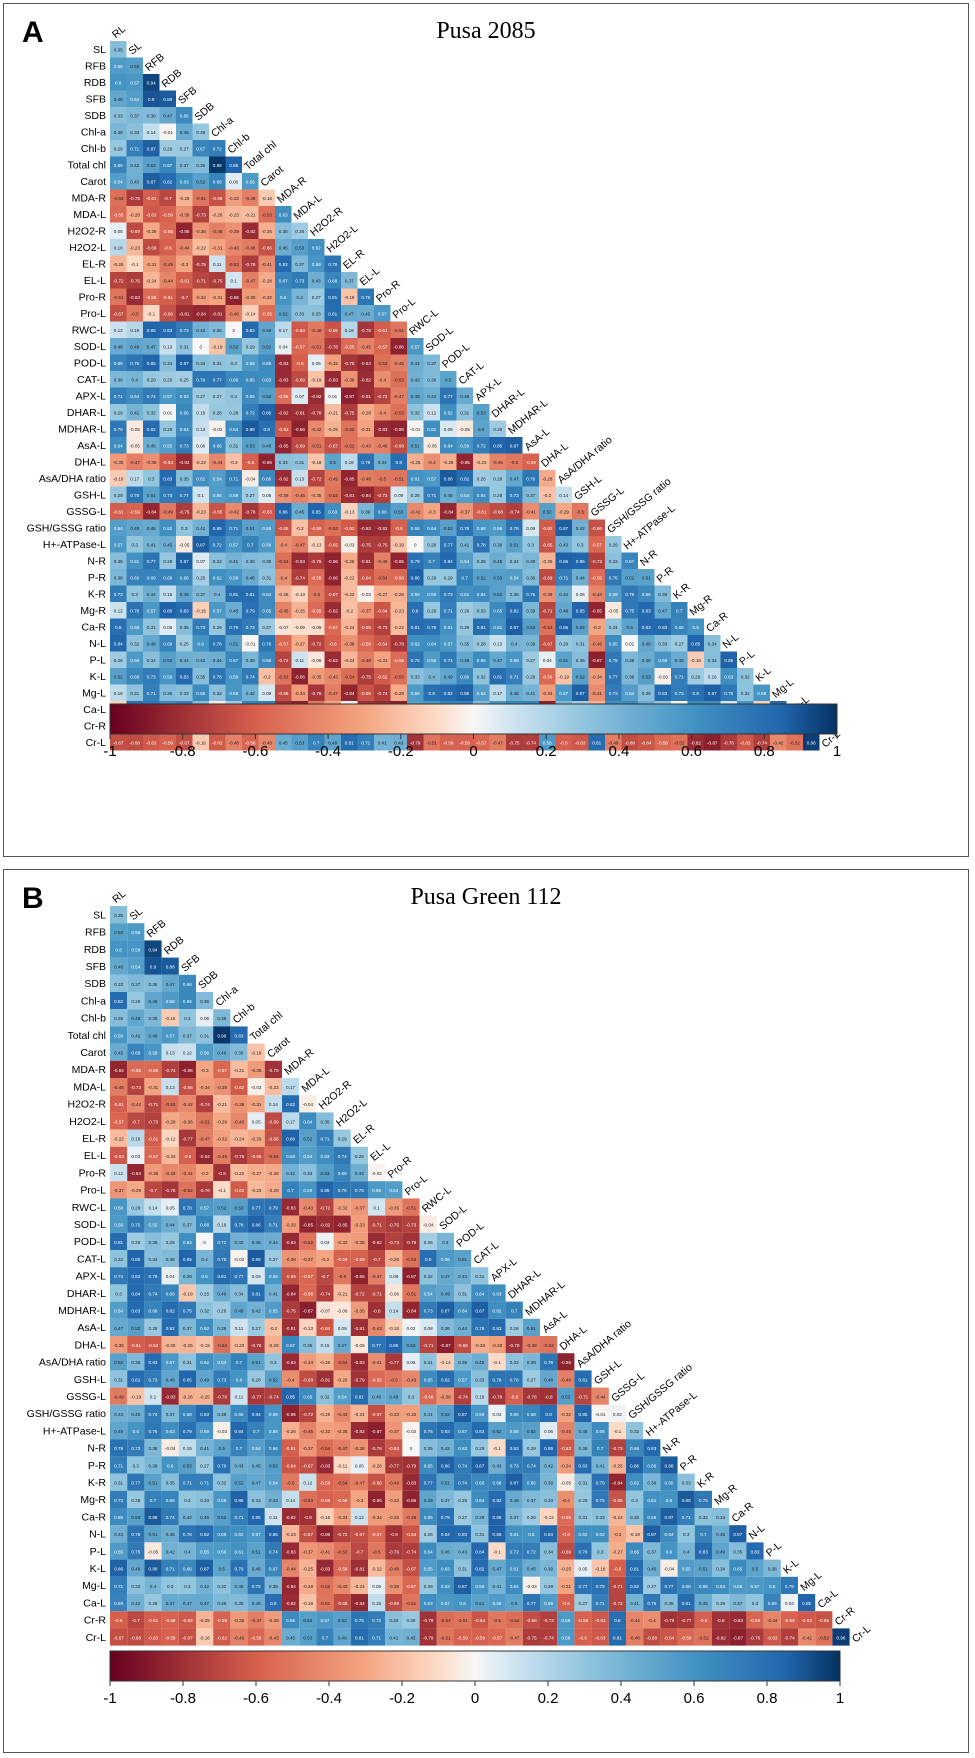 Image resolution: width=975 pixels, height=1758 pixels. I want to click on cell-value: 0.45, so click(531, 1569).